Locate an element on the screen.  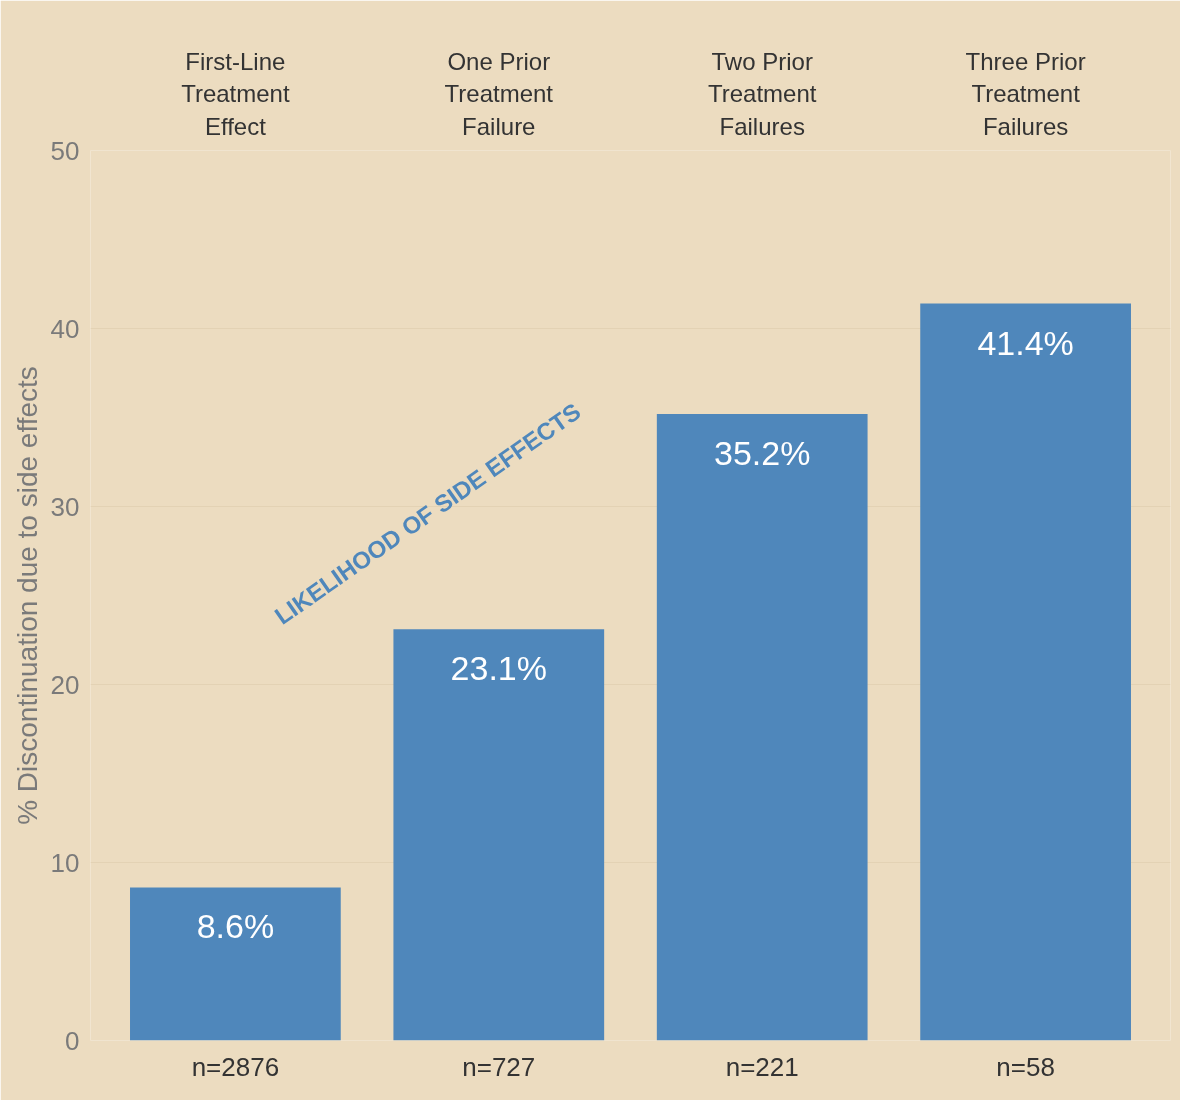
text: n=58 is located at coordinates (1025, 1066).